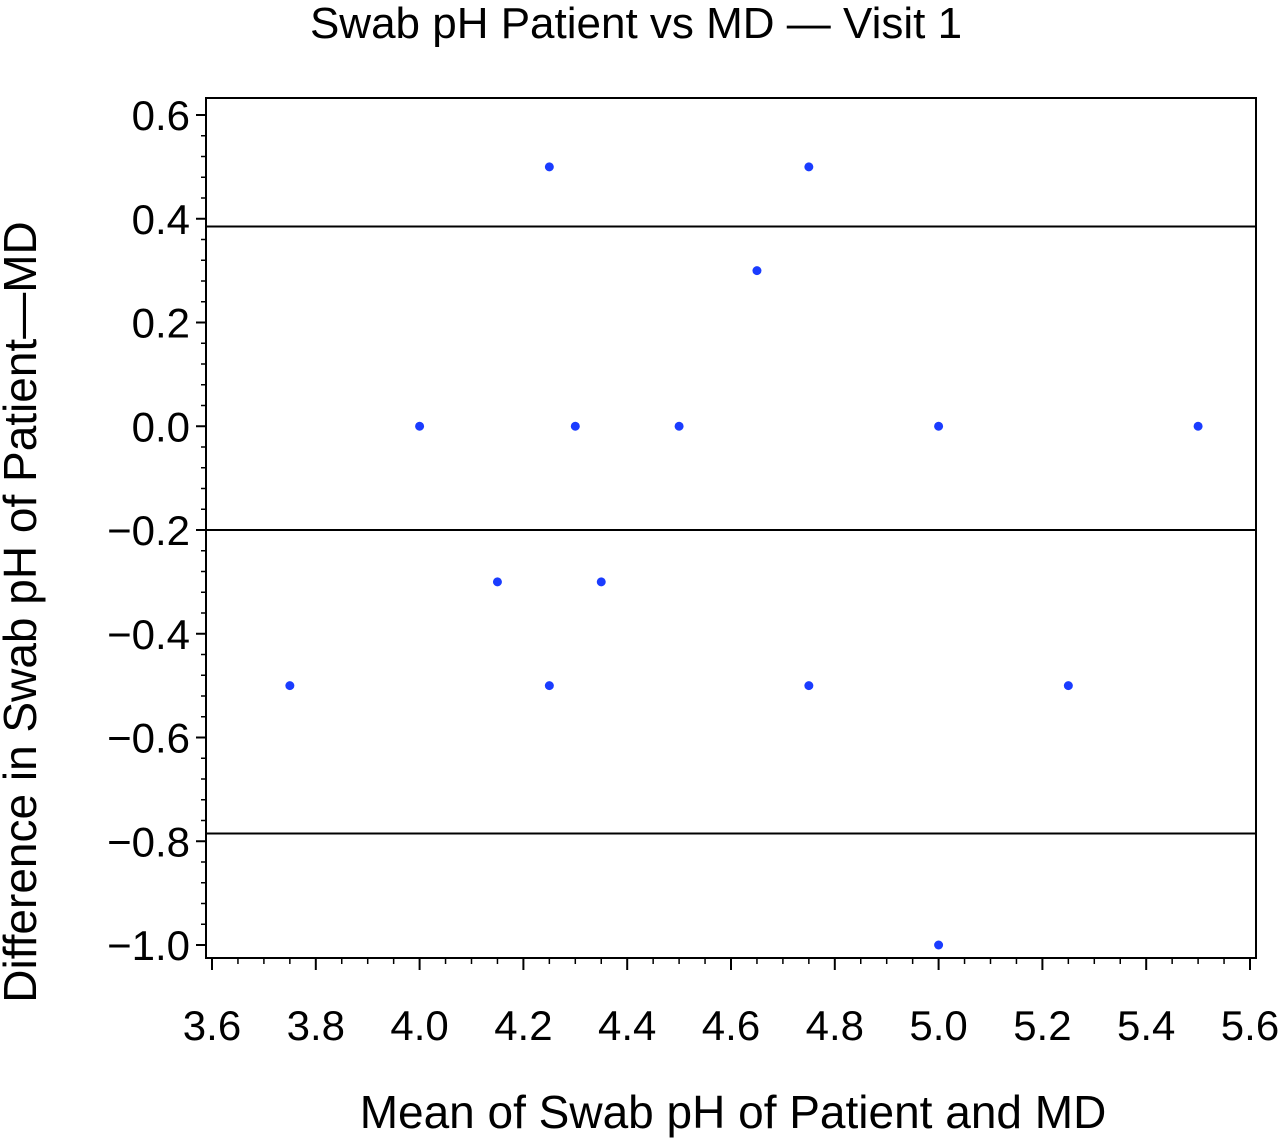 The image size is (1280, 1143). What do you see at coordinates (419, 1025) in the screenshot?
I see `x-tick-label: 4.0` at bounding box center [419, 1025].